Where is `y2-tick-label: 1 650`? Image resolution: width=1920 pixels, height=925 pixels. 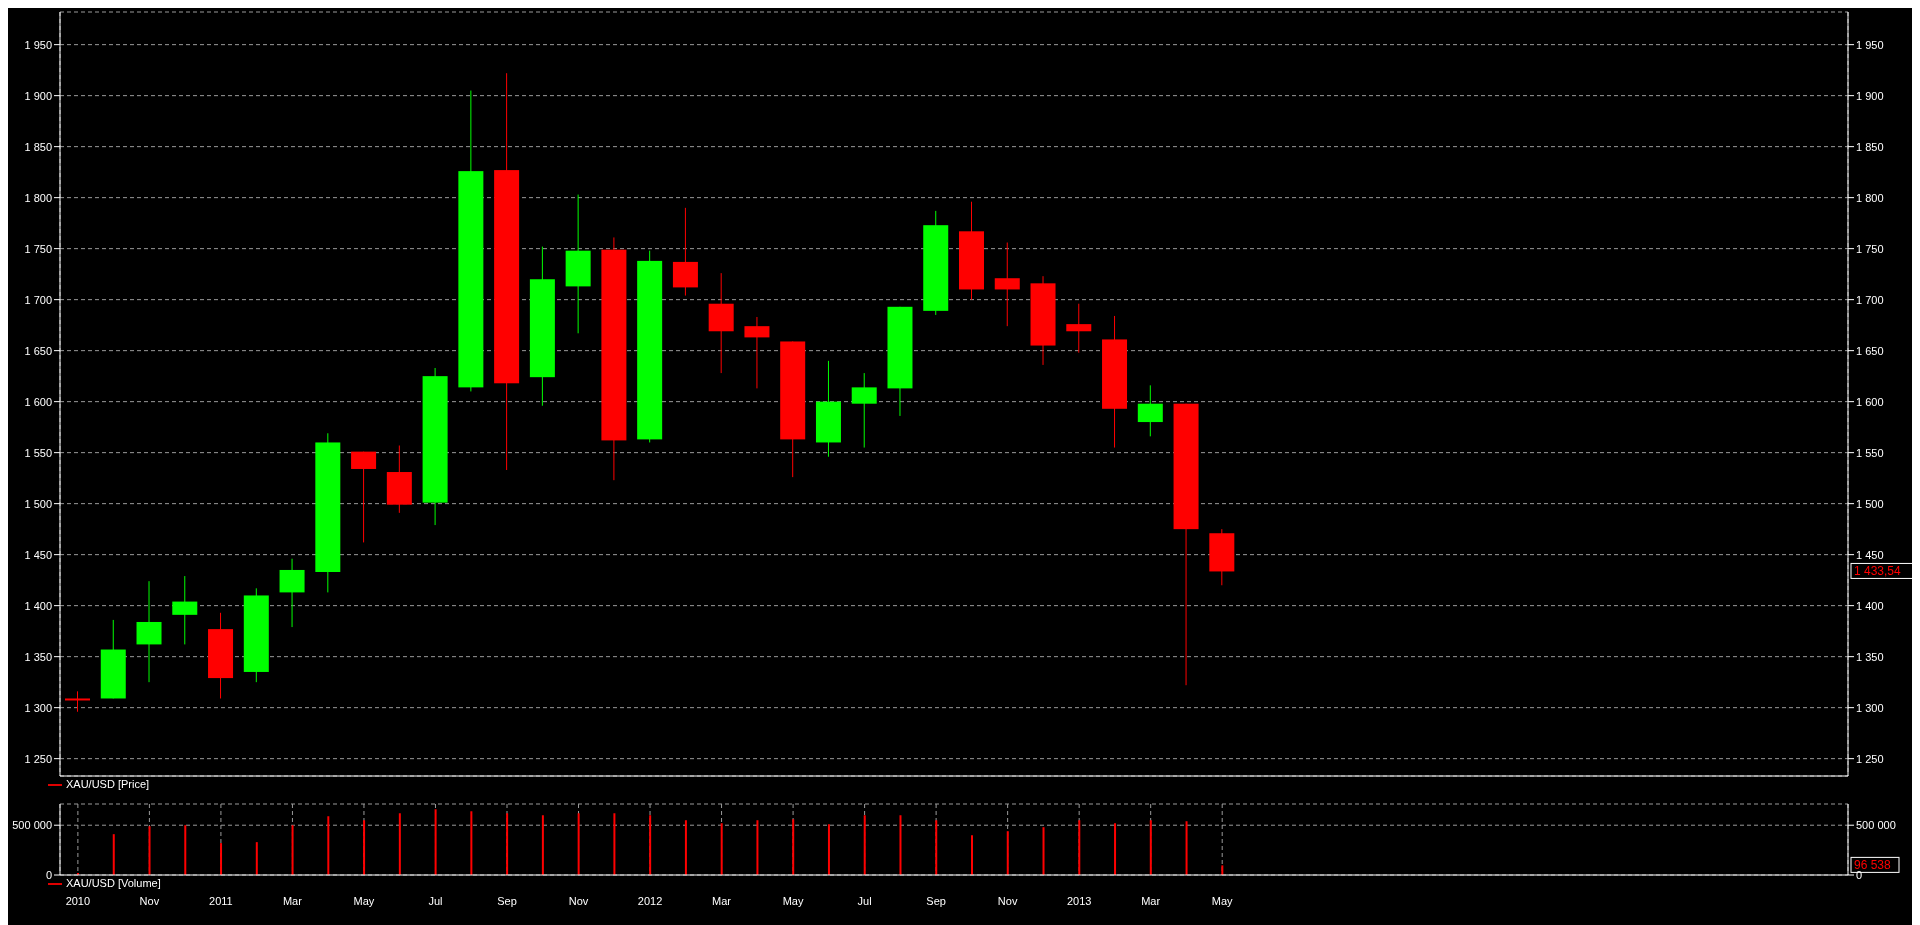
y2-tick-label: 1 650 is located at coordinates (1870, 350).